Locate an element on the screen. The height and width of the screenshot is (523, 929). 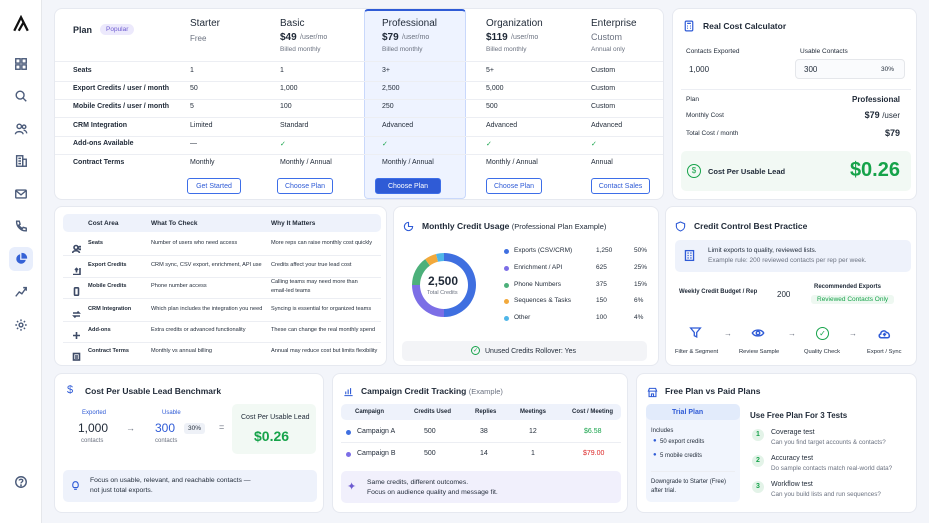
test-desc: Can you build lists and run sequences? is located at coordinates (826, 494).